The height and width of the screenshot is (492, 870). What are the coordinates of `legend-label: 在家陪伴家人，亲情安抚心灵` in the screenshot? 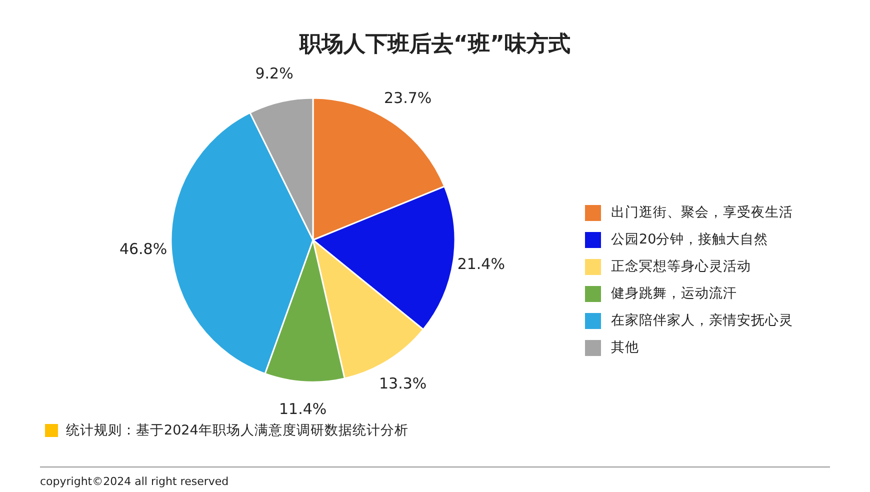 It's located at (702, 320).